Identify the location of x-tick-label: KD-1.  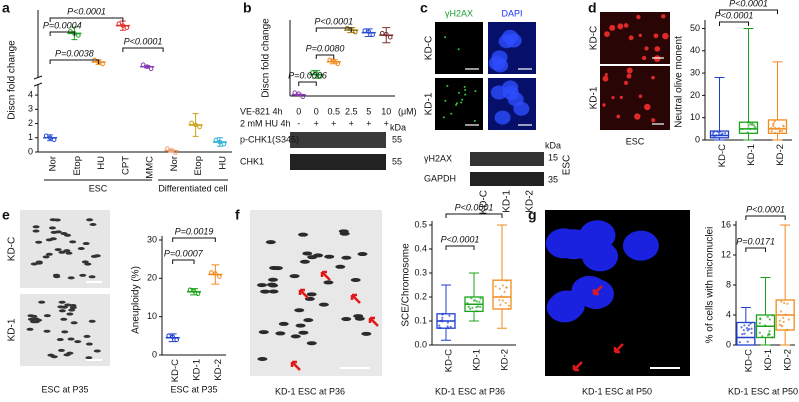
(197, 370).